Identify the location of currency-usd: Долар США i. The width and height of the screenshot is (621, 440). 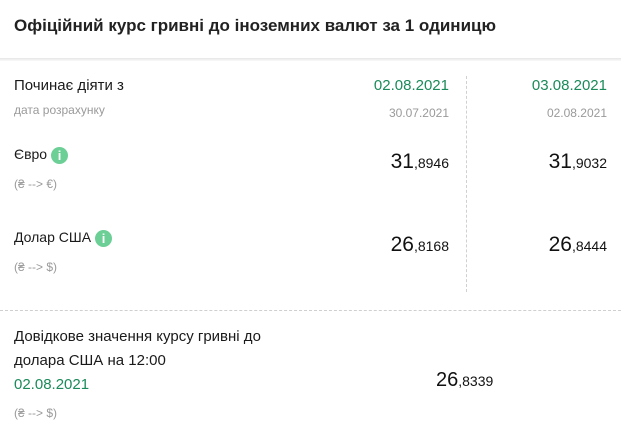
(63, 238).